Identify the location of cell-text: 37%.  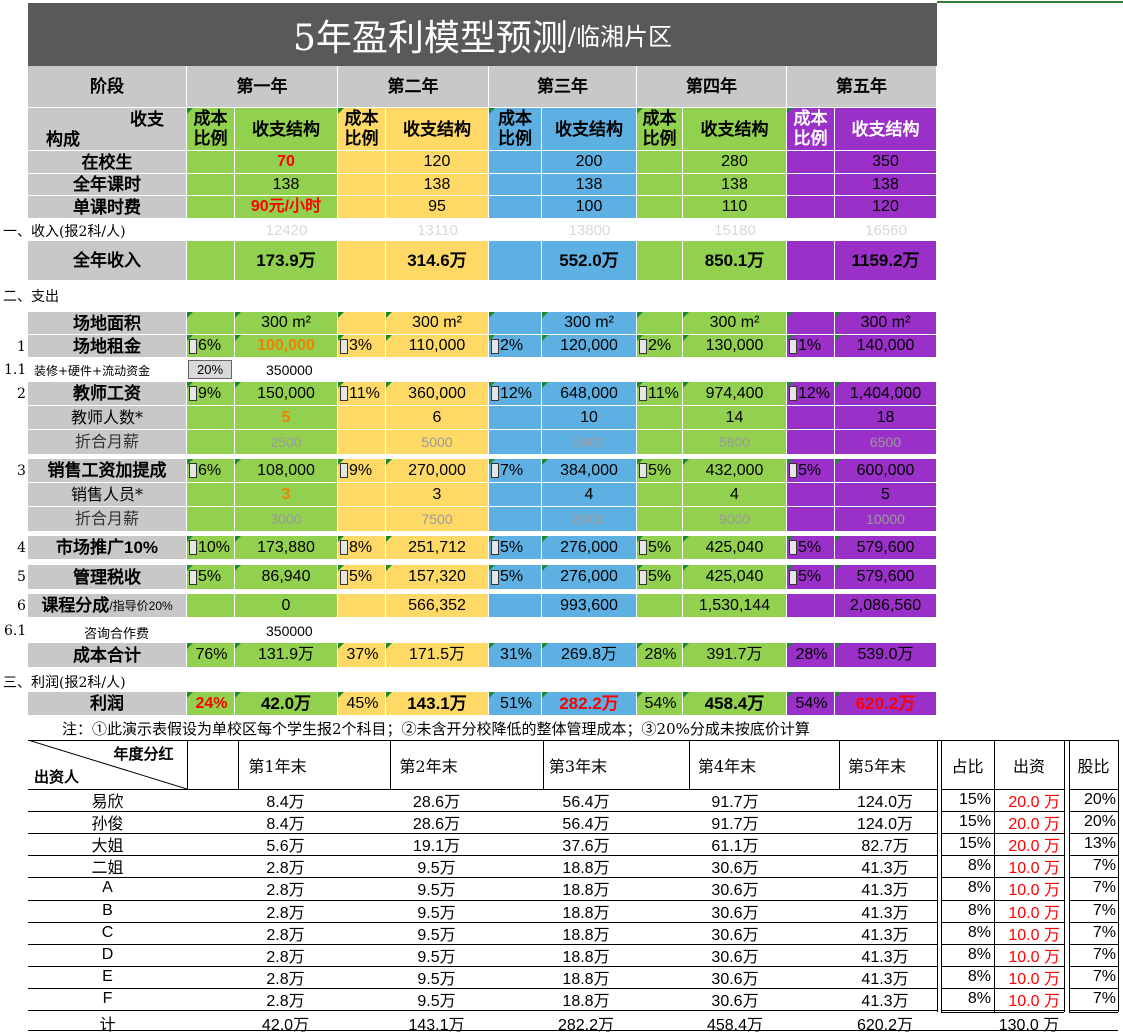
(362, 654).